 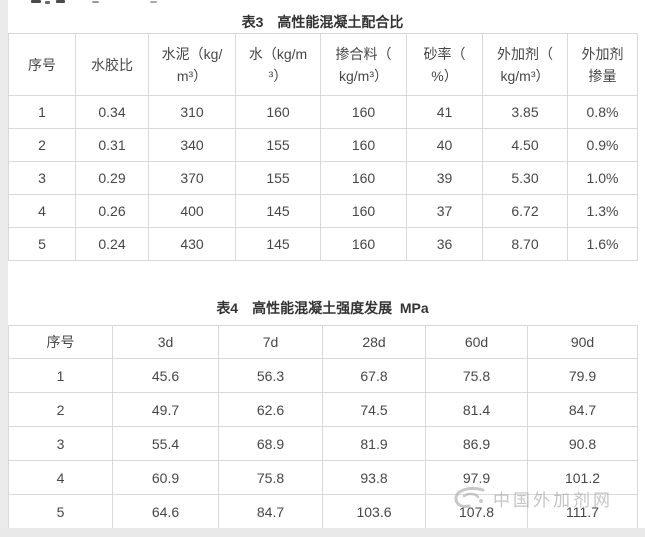 What do you see at coordinates (192, 211) in the screenshot?
I see `table-cell: 400` at bounding box center [192, 211].